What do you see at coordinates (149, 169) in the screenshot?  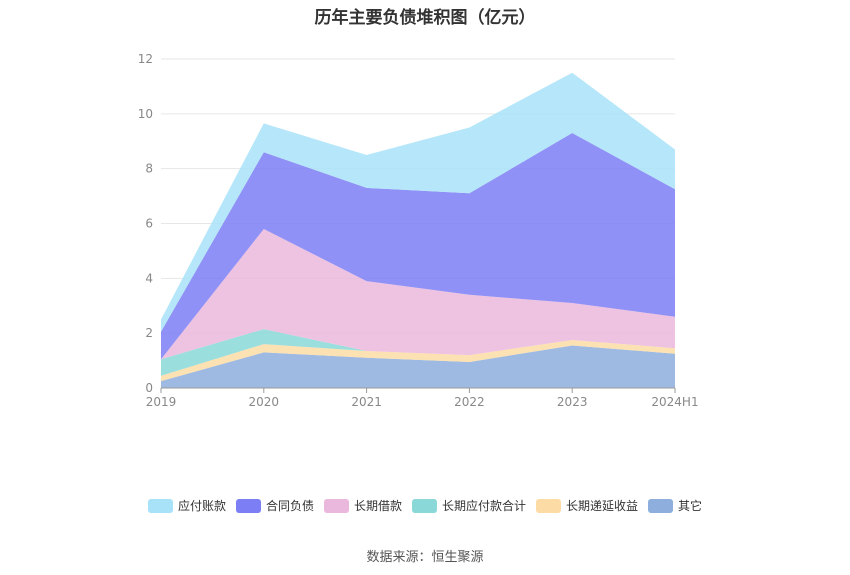 I see `y-tick-label: 8` at bounding box center [149, 169].